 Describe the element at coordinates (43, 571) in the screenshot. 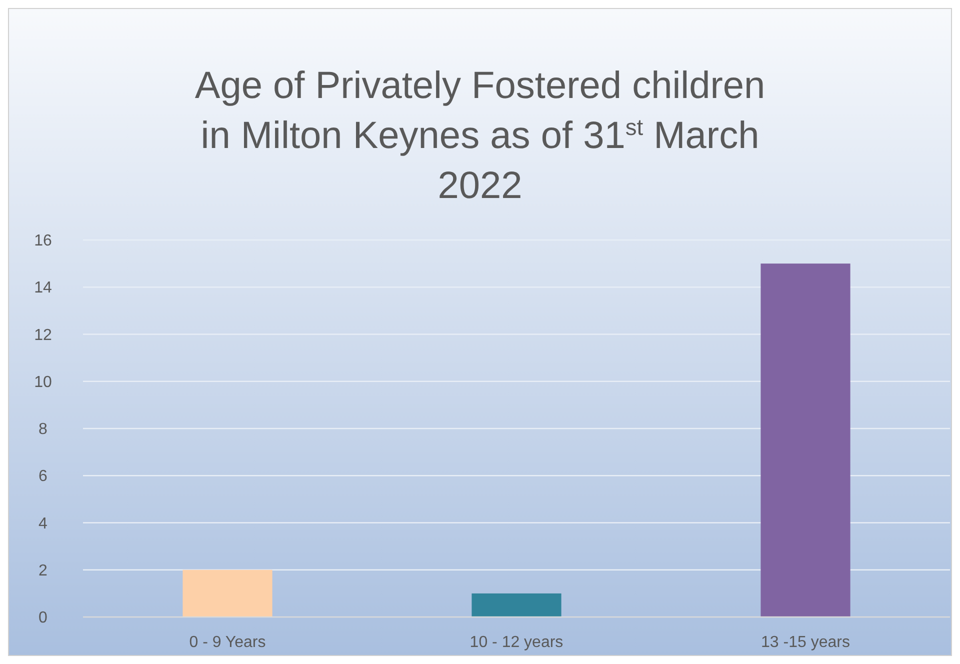

I see `y-tick-label: 2` at that location.